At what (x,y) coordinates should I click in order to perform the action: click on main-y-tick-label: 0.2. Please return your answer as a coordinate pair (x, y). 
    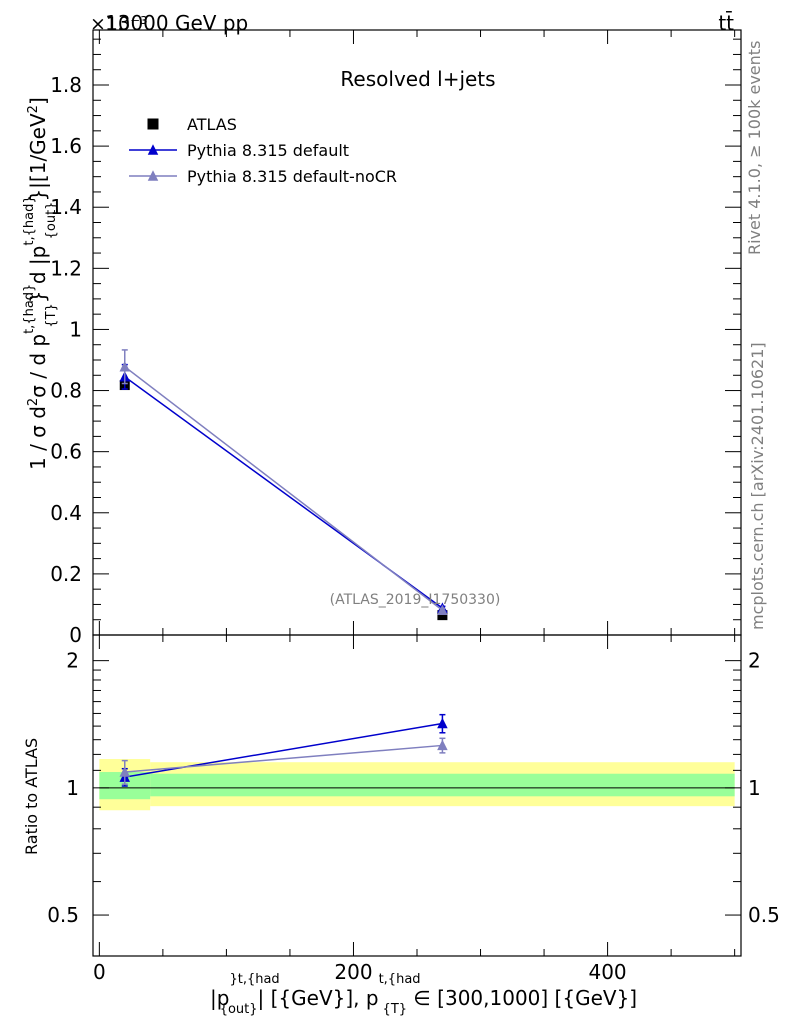
    Looking at the image, I should click on (66, 574).